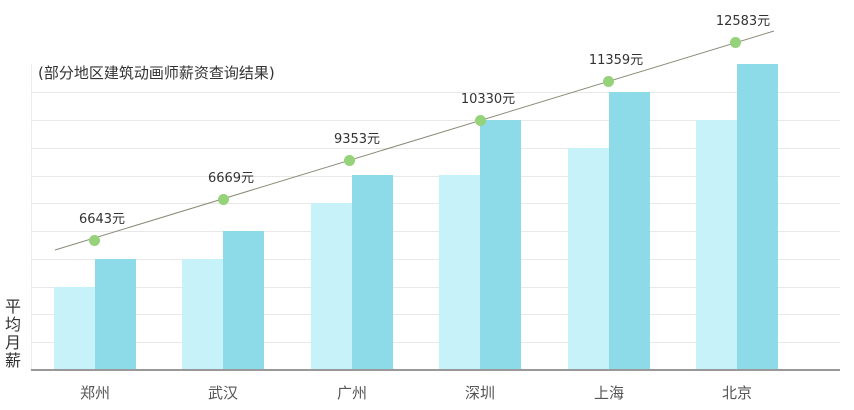 The height and width of the screenshot is (410, 854). Describe the element at coordinates (435, 370) in the screenshot. I see `x-axis-line` at that location.